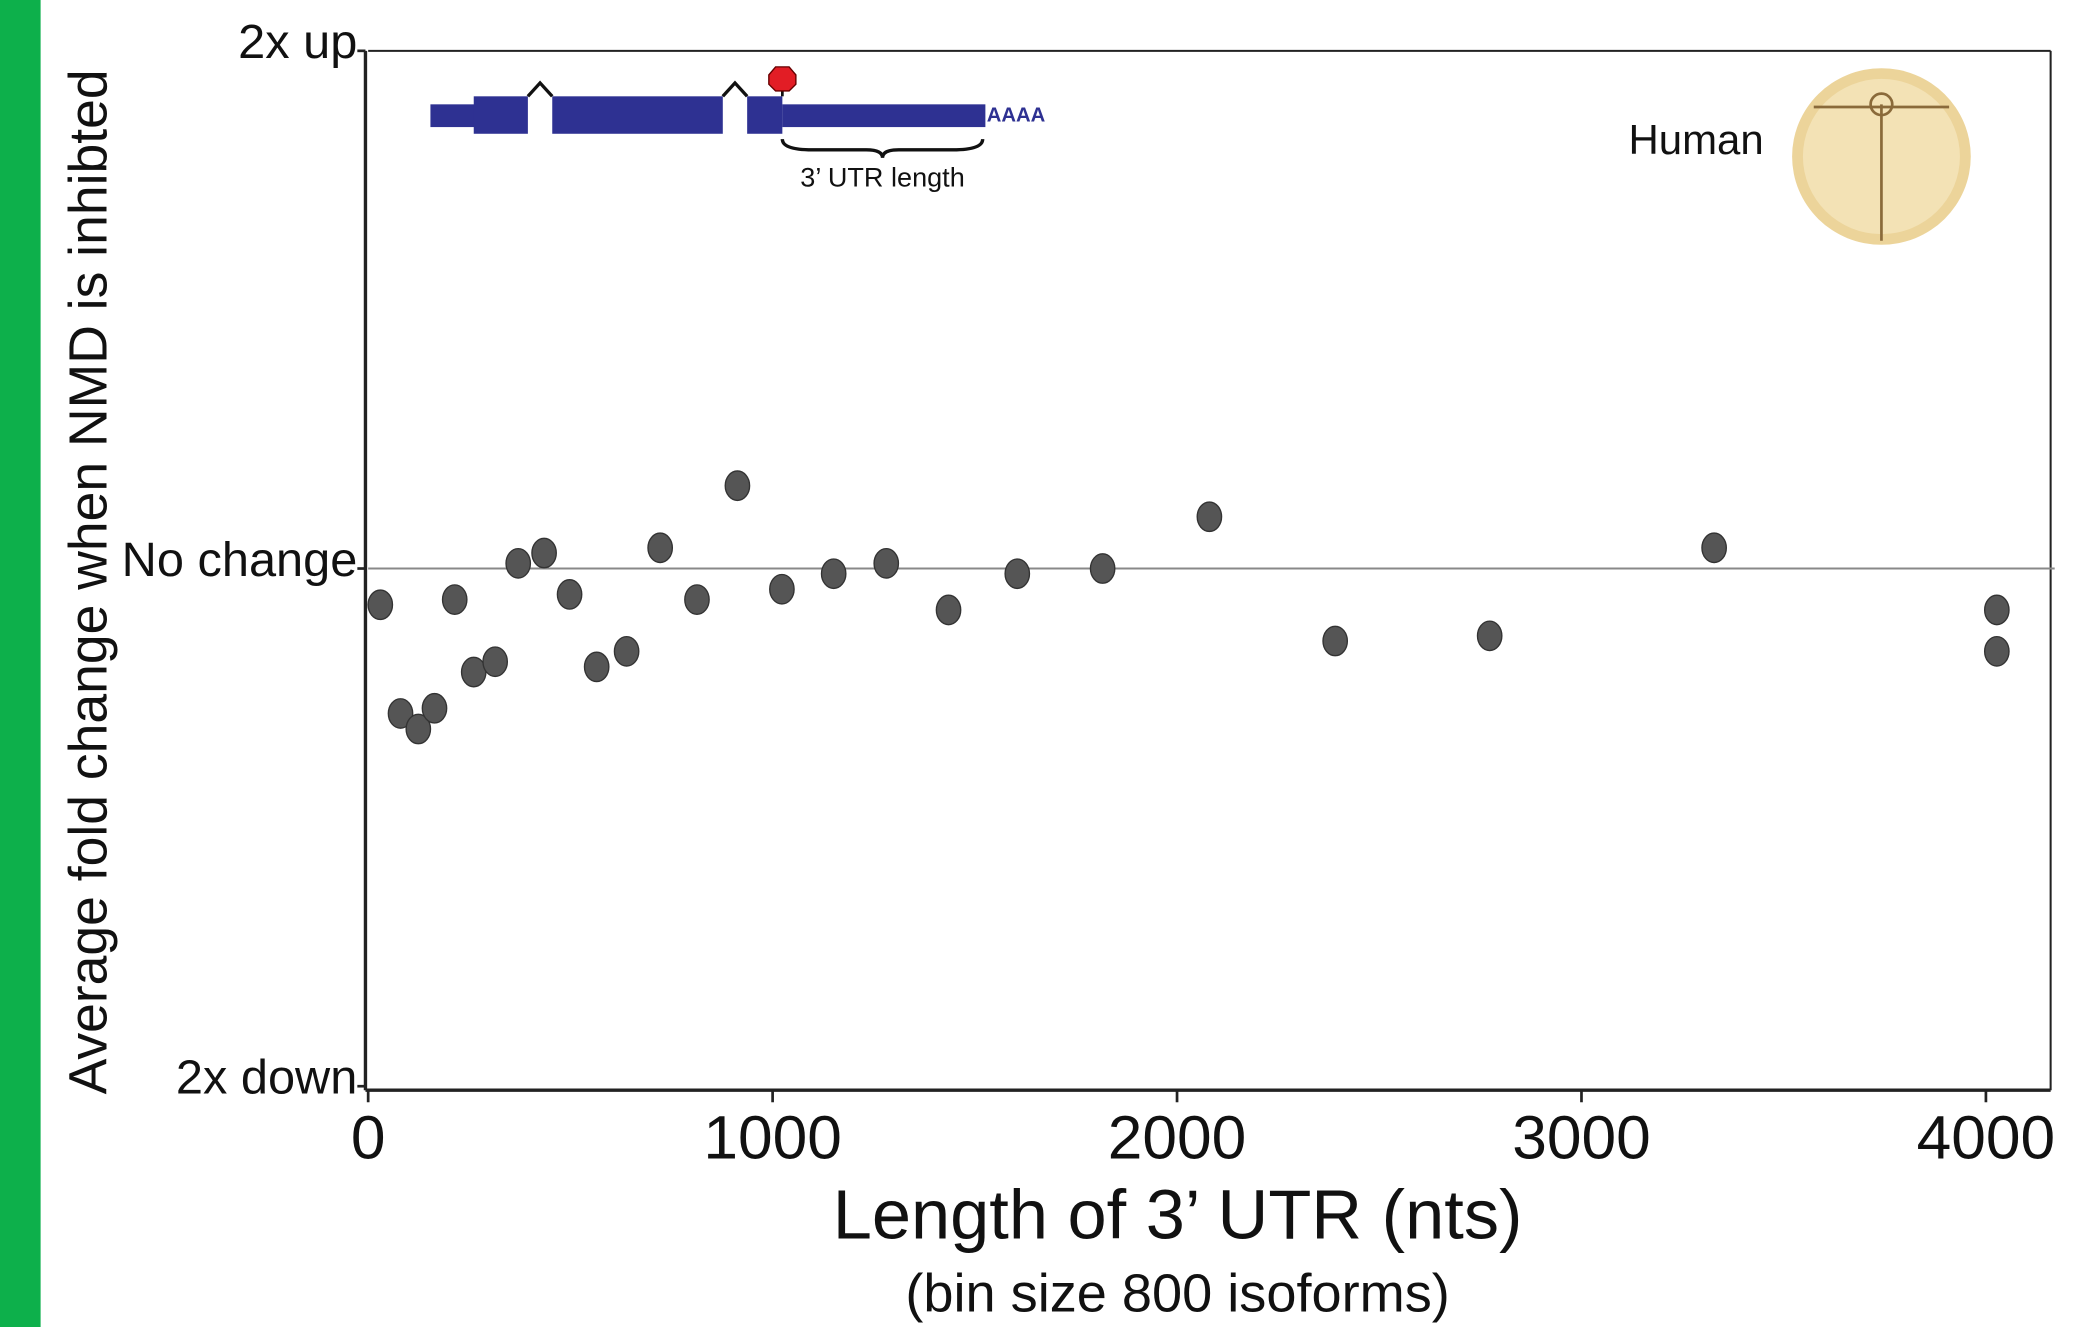  I want to click on species-label: Human, so click(1695, 139).